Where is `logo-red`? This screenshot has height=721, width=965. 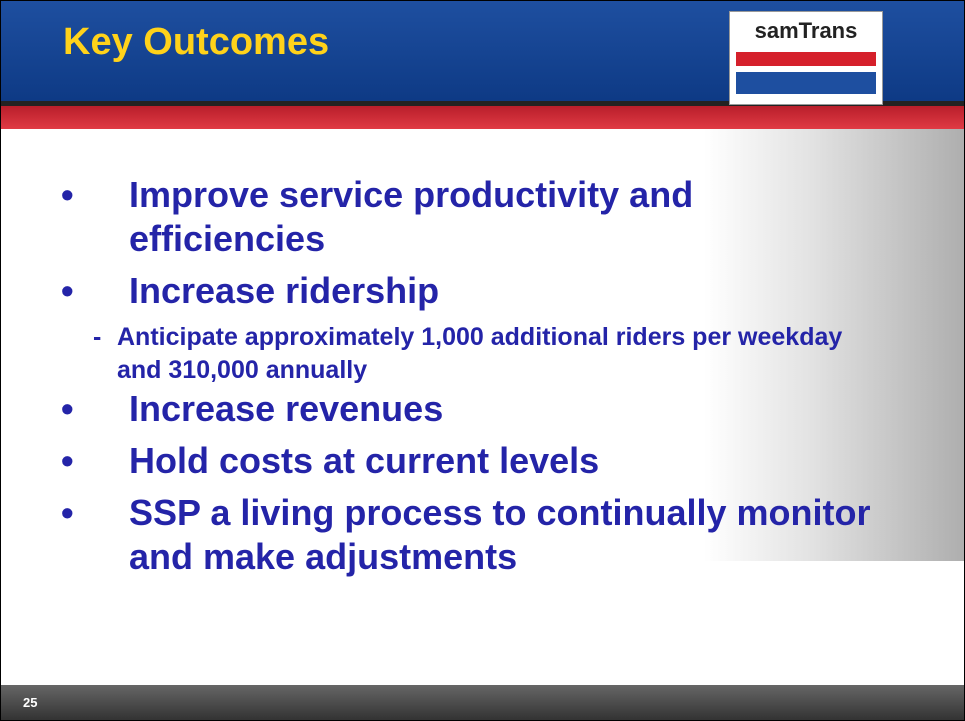
logo-red is located at coordinates (806, 59).